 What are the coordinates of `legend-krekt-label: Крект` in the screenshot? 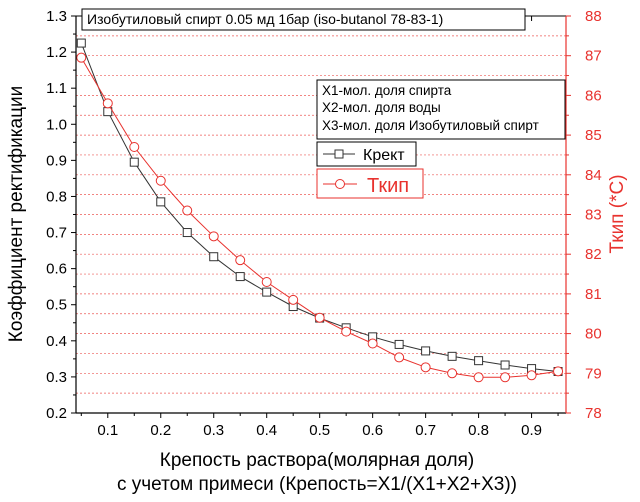 It's located at (384, 155).